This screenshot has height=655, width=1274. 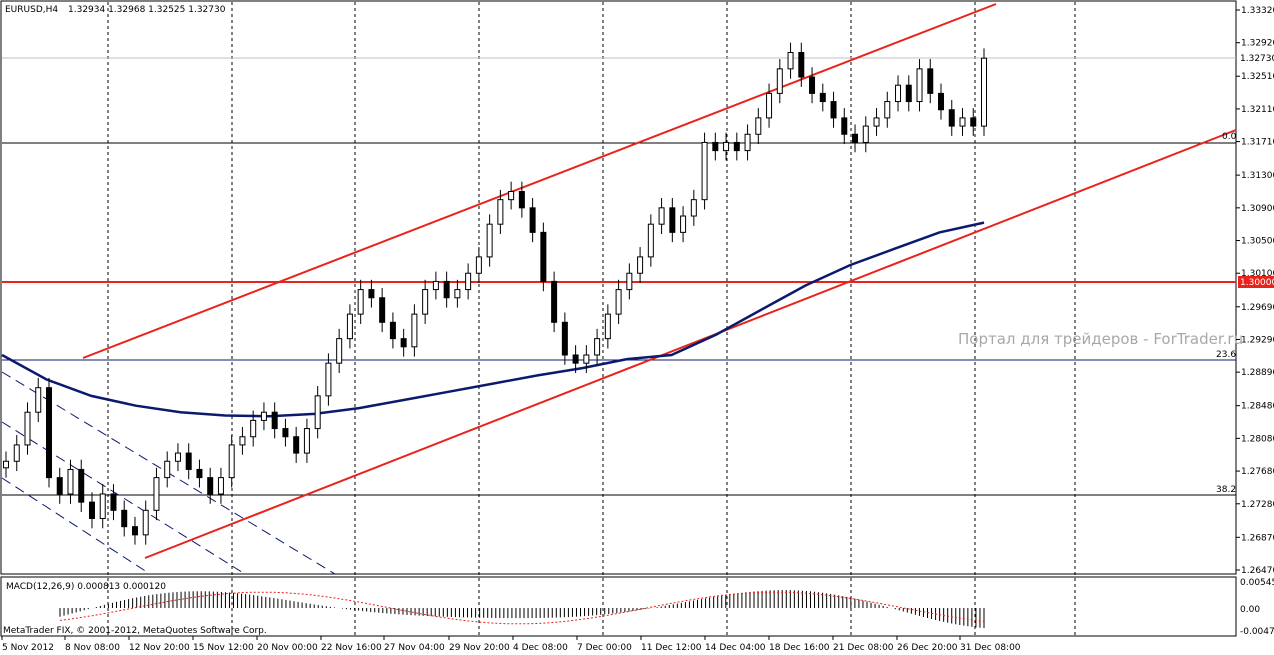 What do you see at coordinates (31, 10) in the screenshot?
I see `chart-symbol: EURUSD,H4` at bounding box center [31, 10].